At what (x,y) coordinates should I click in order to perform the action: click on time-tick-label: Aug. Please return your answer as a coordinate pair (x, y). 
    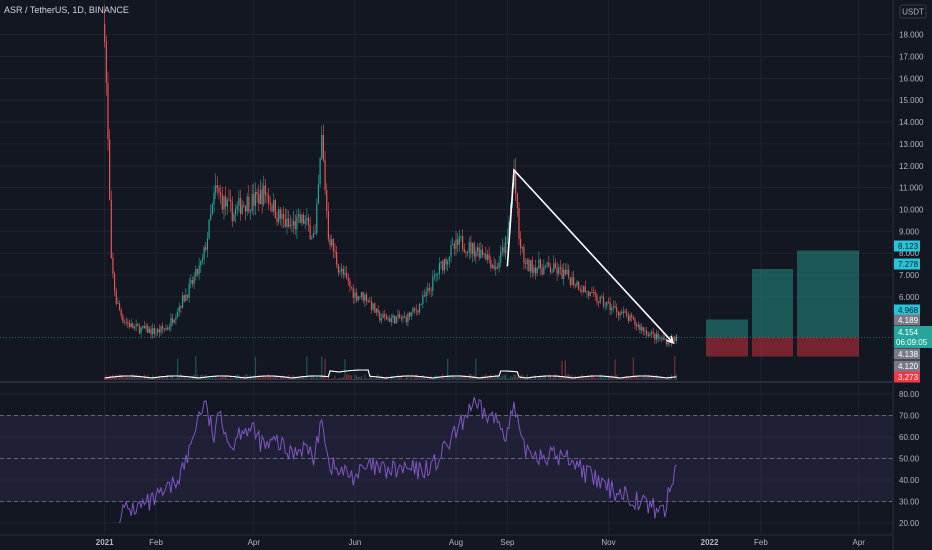
    Looking at the image, I should click on (456, 542).